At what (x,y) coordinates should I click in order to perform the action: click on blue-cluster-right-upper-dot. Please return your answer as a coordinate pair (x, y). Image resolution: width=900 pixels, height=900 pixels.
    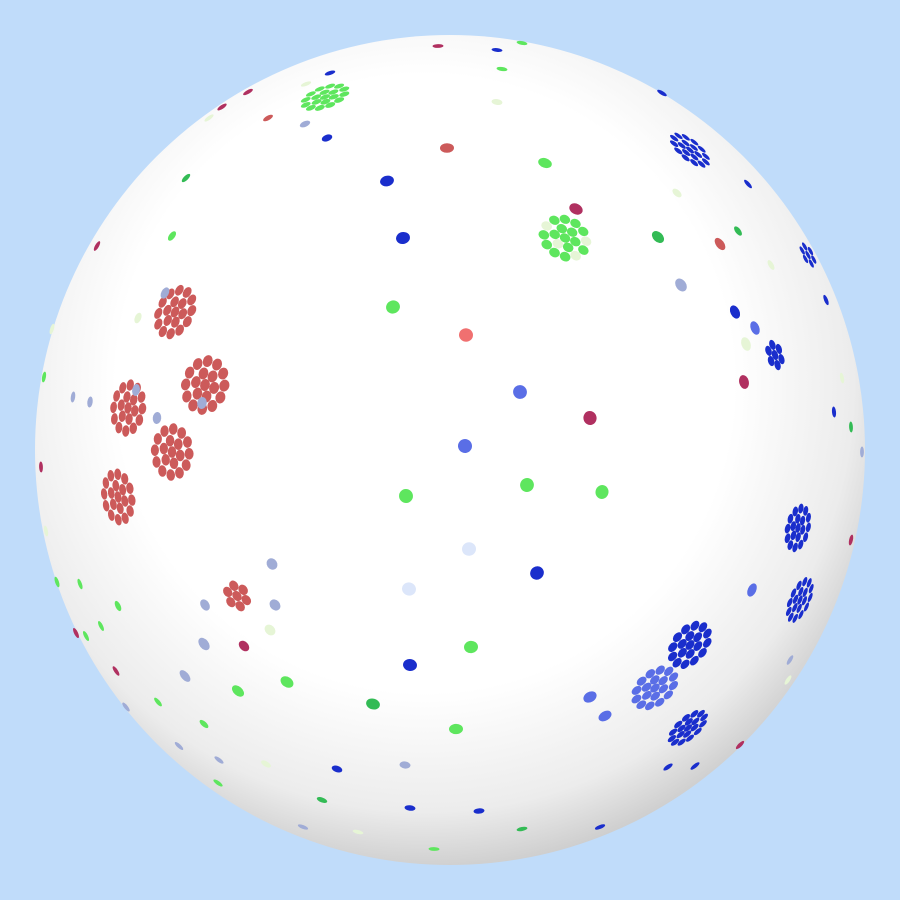
    Looking at the image, I should click on (772, 344).